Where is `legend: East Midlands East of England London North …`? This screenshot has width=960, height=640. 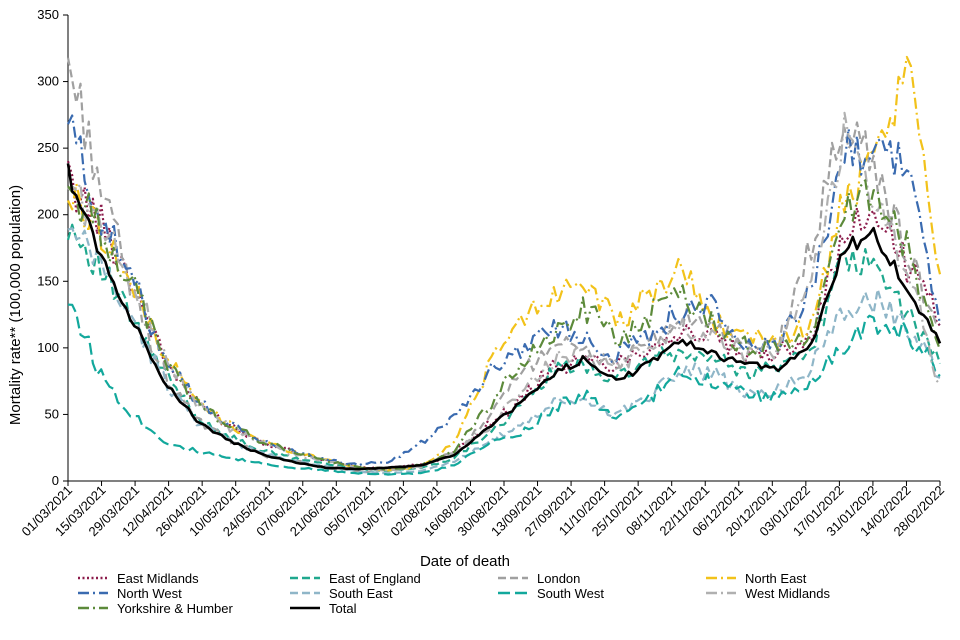
legend: East Midlands East of England London North … is located at coordinates (454, 593).